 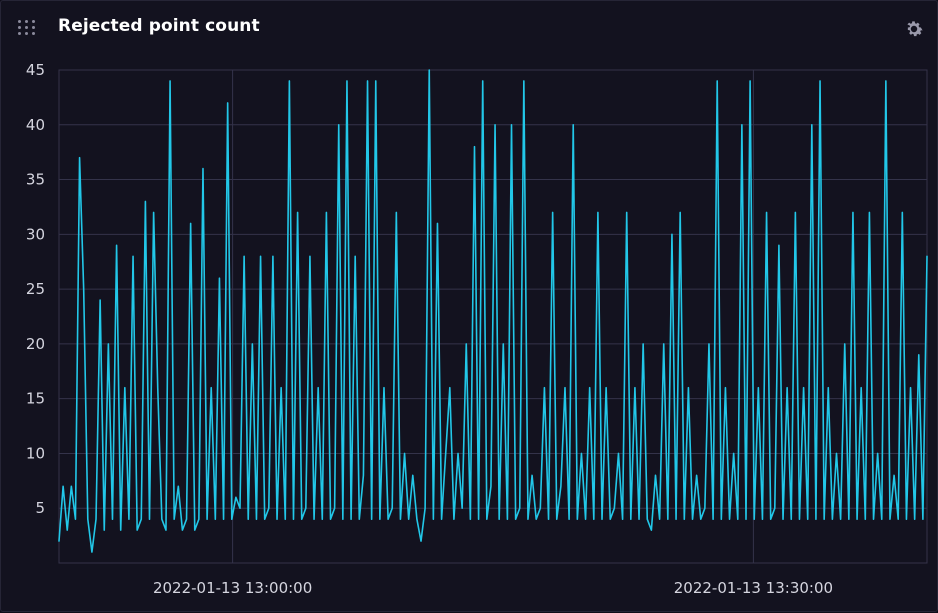 I want to click on panel-title: Rejected point count, so click(x=159, y=26).